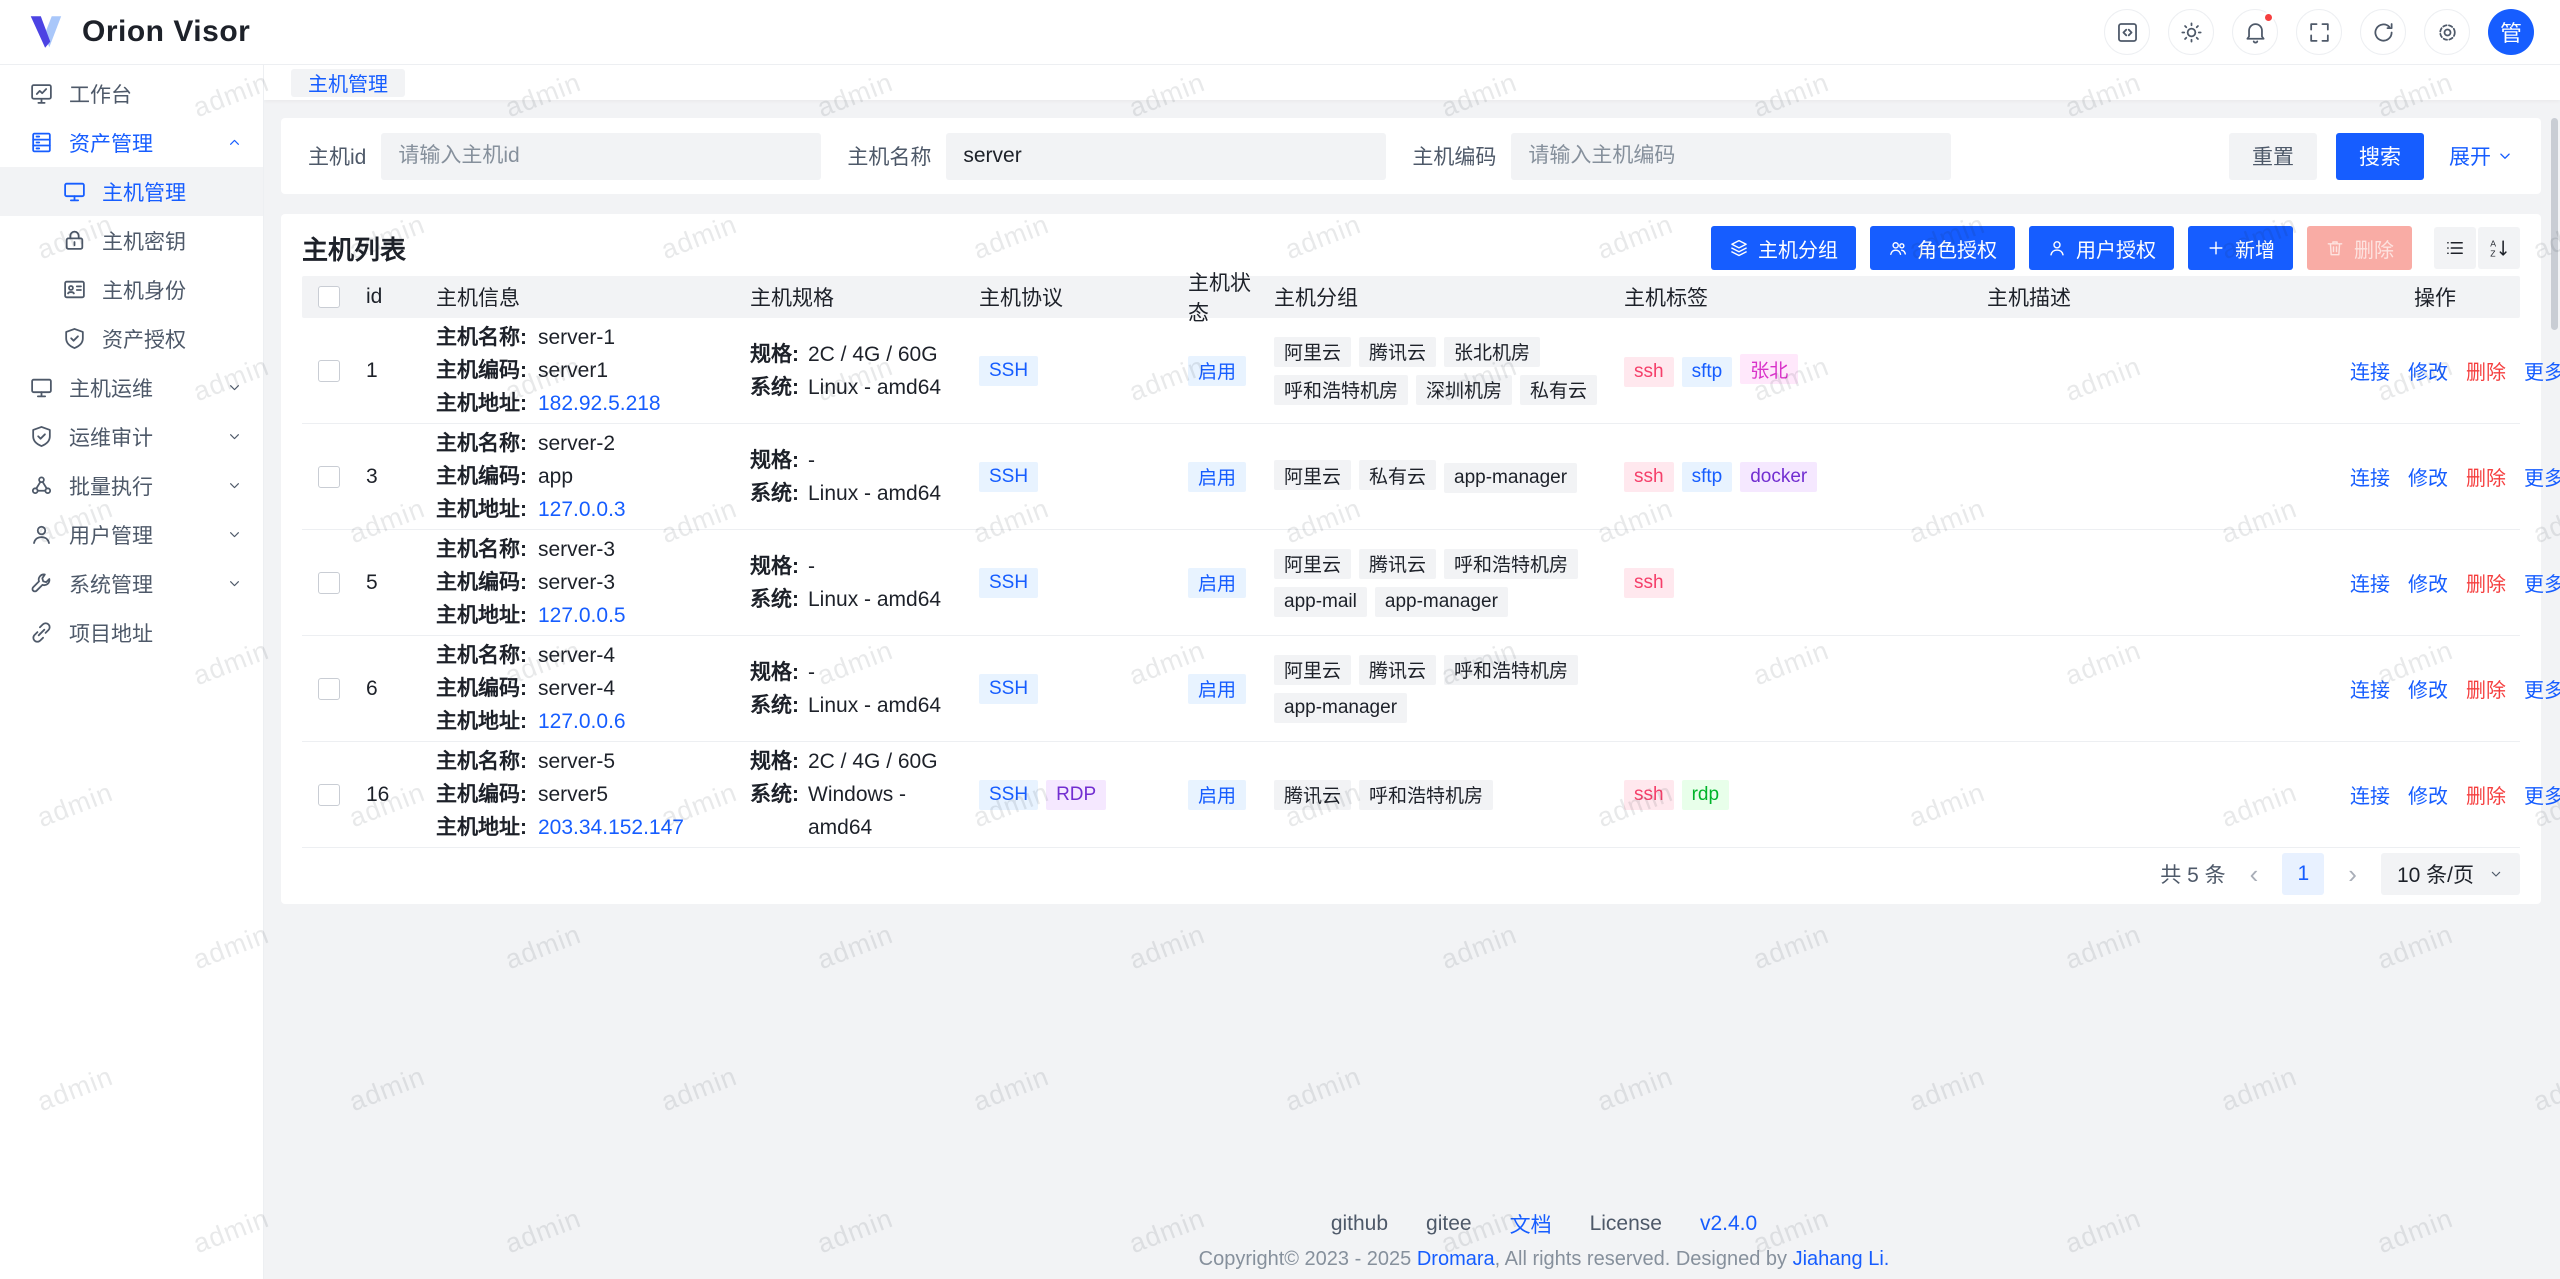 The height and width of the screenshot is (1279, 2560). What do you see at coordinates (481, 370) in the screenshot?
I see `info-label: 主机编码:` at bounding box center [481, 370].